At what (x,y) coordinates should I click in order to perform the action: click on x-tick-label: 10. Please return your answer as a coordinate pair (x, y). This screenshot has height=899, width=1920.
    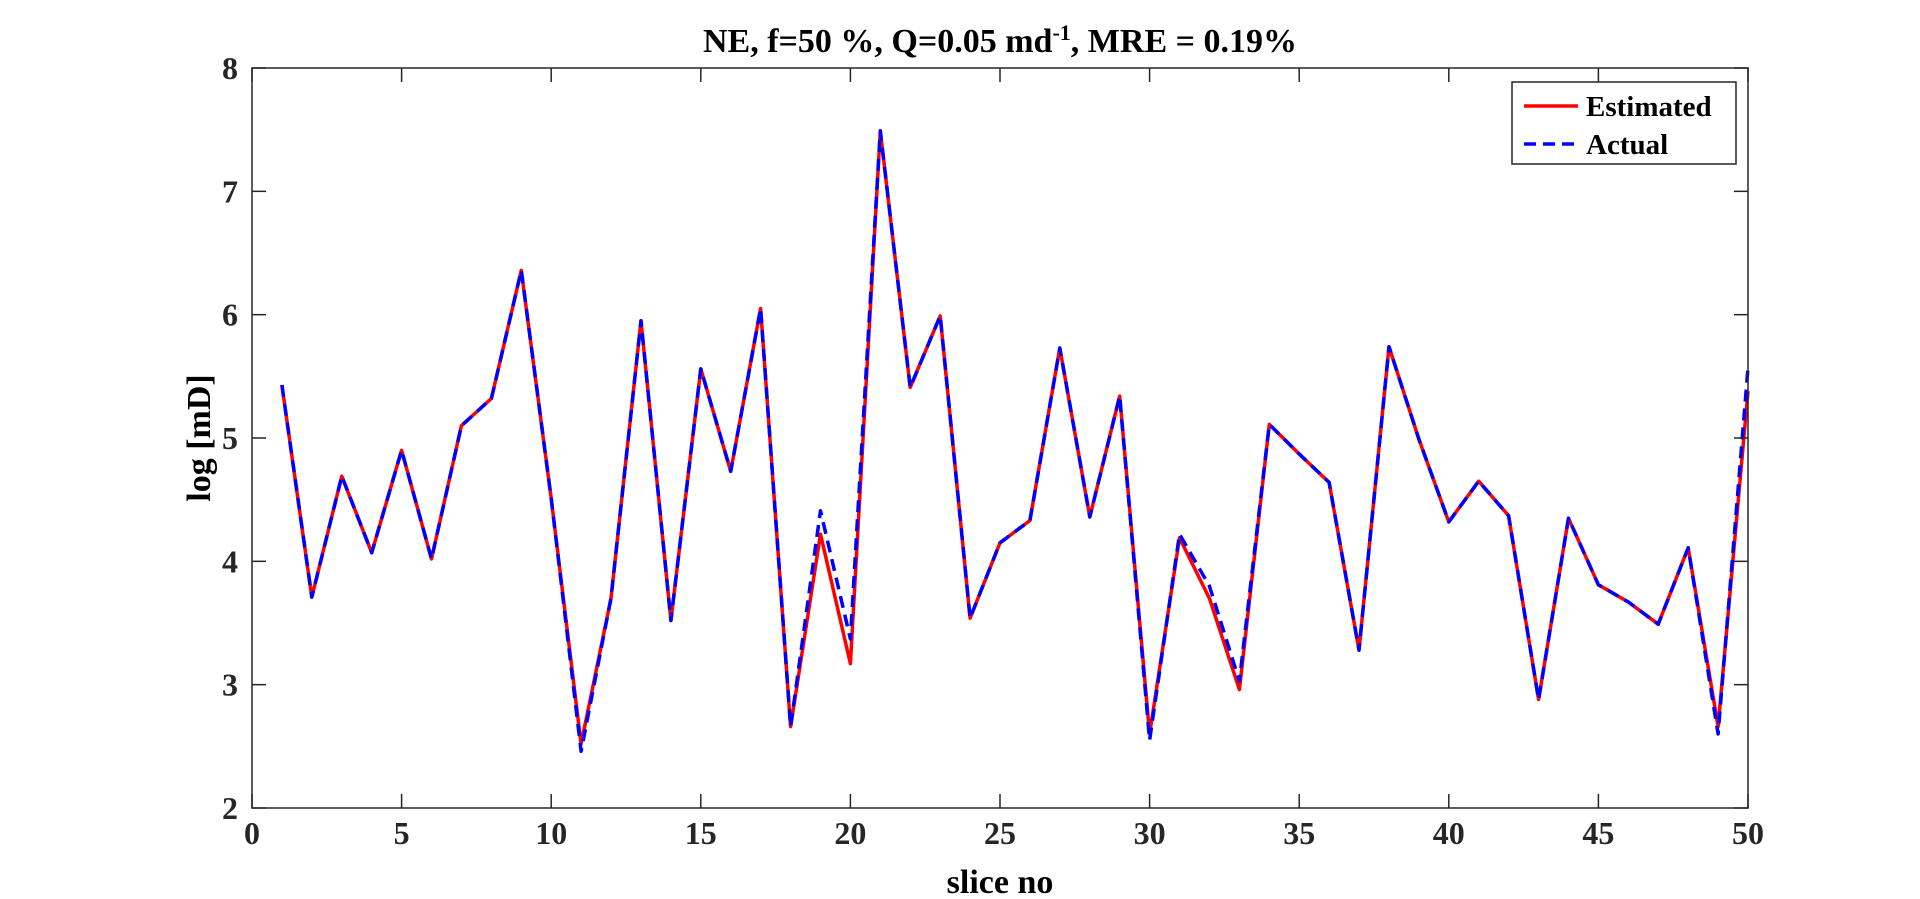
    Looking at the image, I should click on (551, 833).